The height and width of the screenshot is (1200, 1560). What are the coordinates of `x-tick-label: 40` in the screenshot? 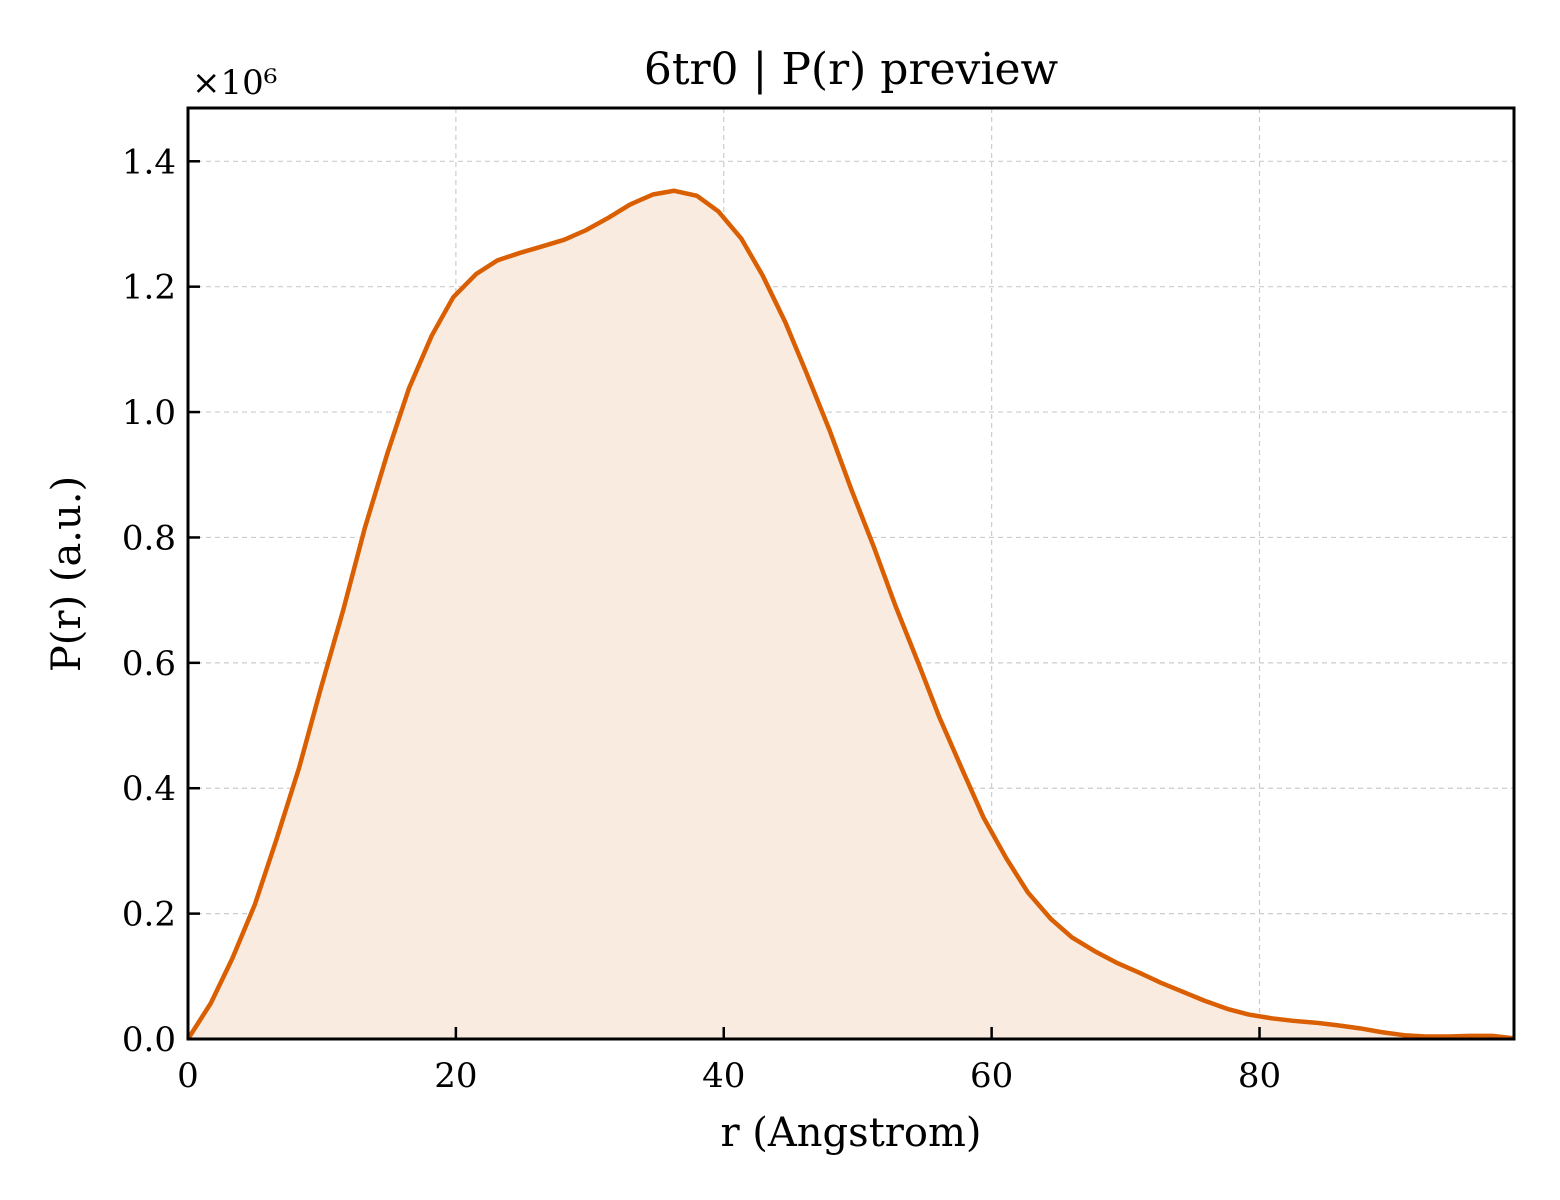 It's located at (723, 1076).